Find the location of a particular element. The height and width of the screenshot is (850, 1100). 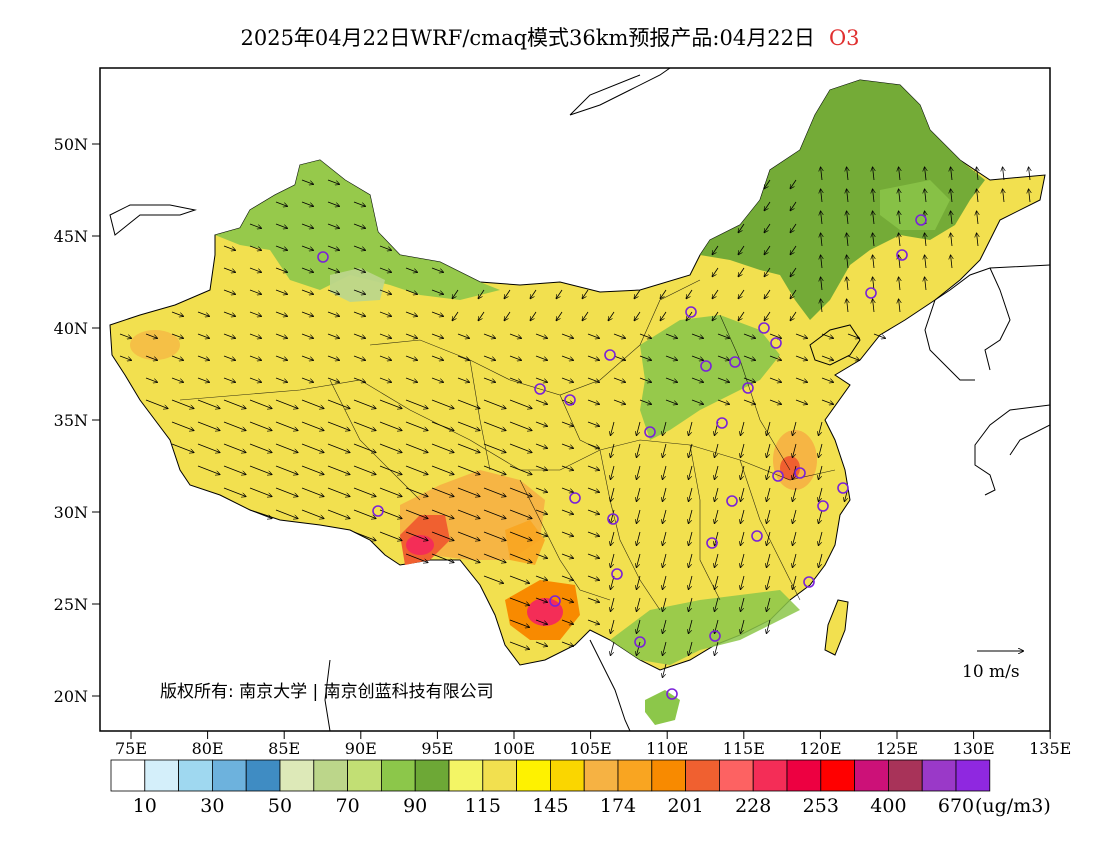

legend-label: 670 is located at coordinates (956, 806).